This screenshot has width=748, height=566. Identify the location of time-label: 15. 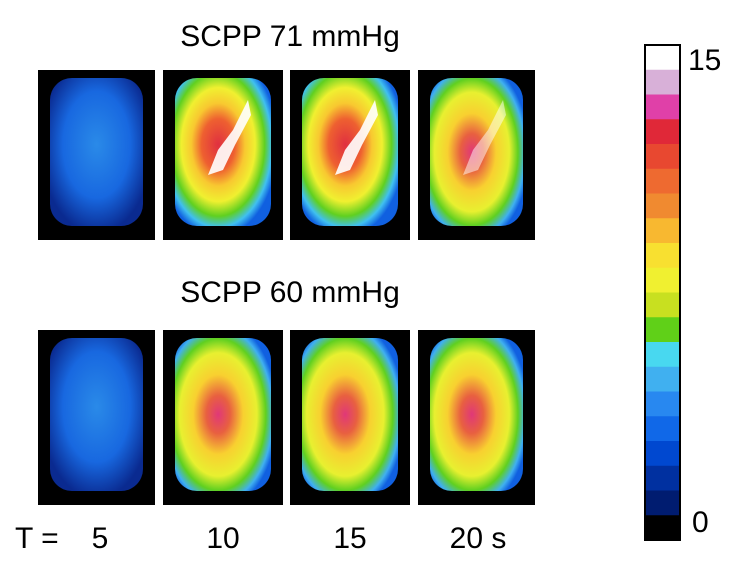
(349, 538).